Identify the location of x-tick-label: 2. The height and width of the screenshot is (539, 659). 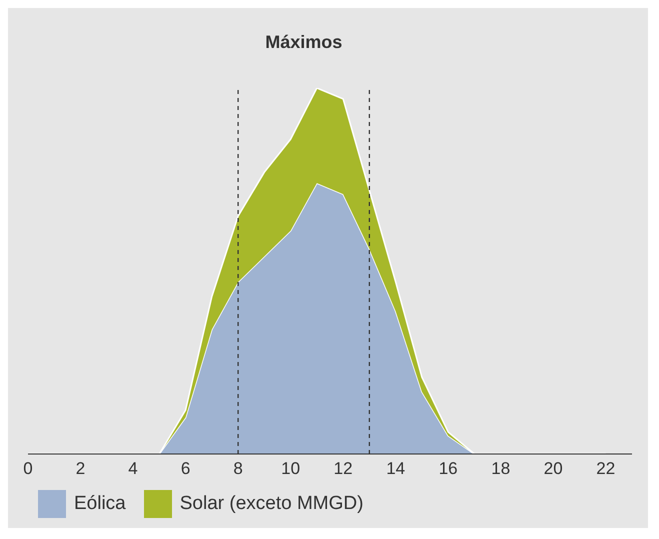
(81, 468).